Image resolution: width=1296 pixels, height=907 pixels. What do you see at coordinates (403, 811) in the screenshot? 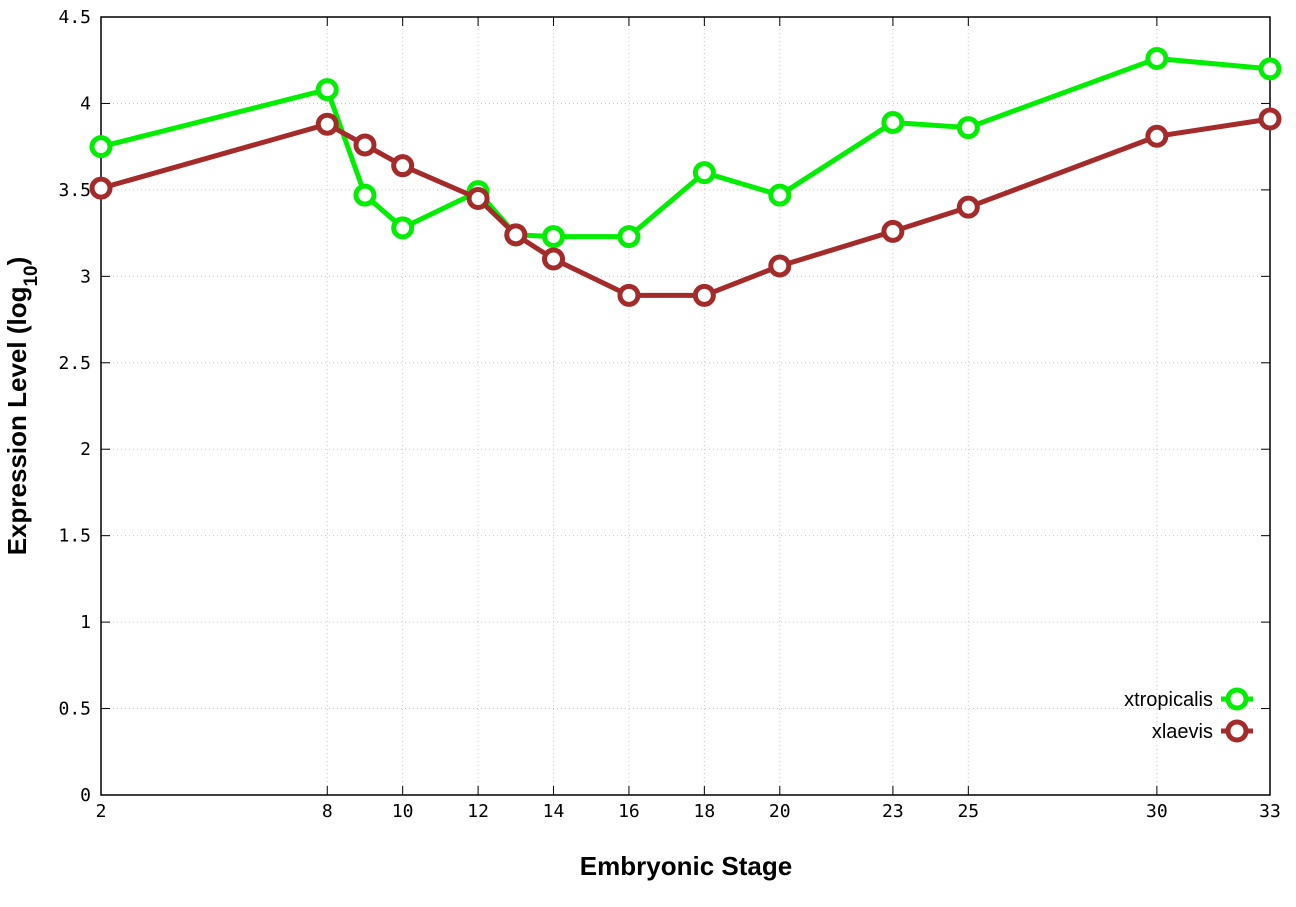
I see `x-tick-label: 10` at bounding box center [403, 811].